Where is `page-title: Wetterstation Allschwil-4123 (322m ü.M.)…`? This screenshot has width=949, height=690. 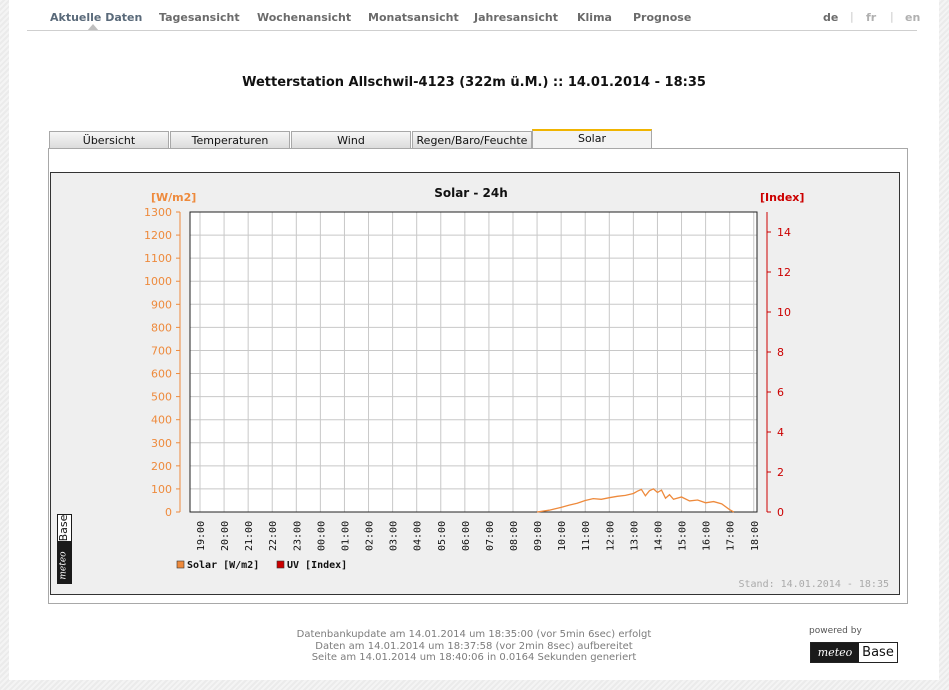 page-title: Wetterstation Allschwil-4123 (322m ü.M.)… is located at coordinates (474, 82).